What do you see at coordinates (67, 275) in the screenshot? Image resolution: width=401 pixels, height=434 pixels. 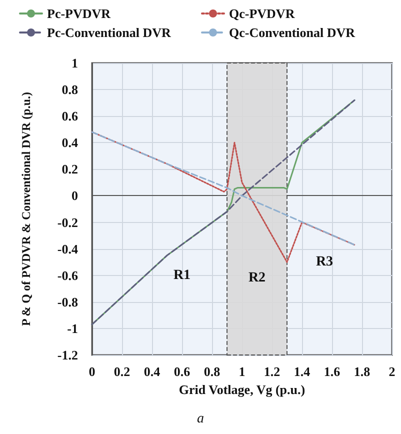 I see `y-tick-label: -0.6` at bounding box center [67, 275].